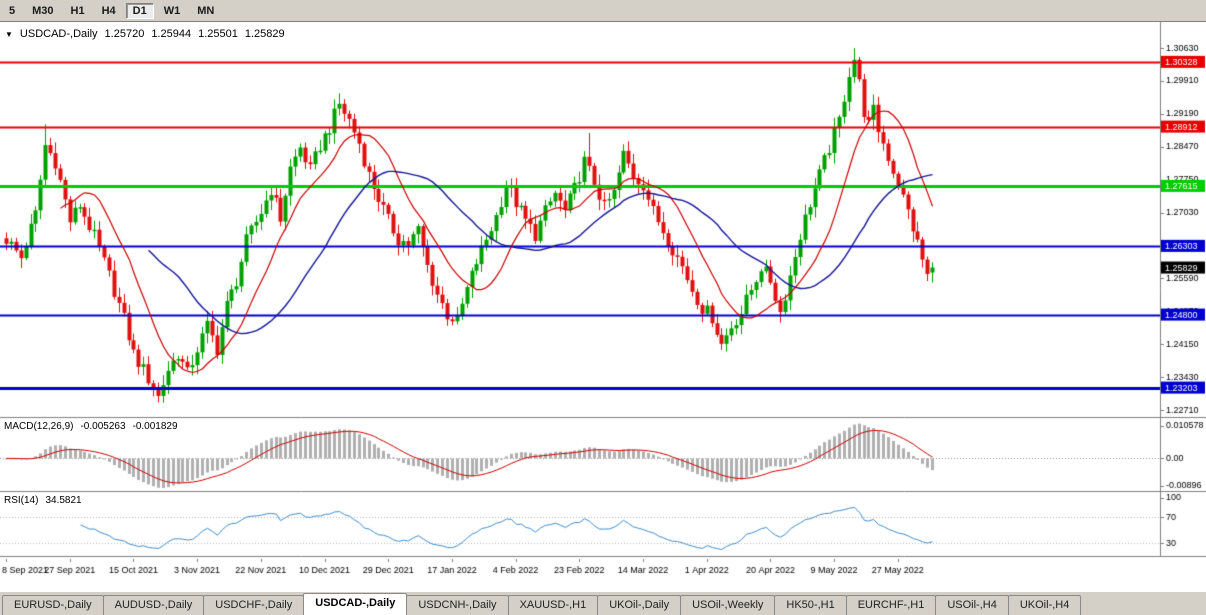  What do you see at coordinates (810, 605) in the screenshot?
I see `chart-tab-hk50-h1: HK50-,H1` at bounding box center [810, 605].